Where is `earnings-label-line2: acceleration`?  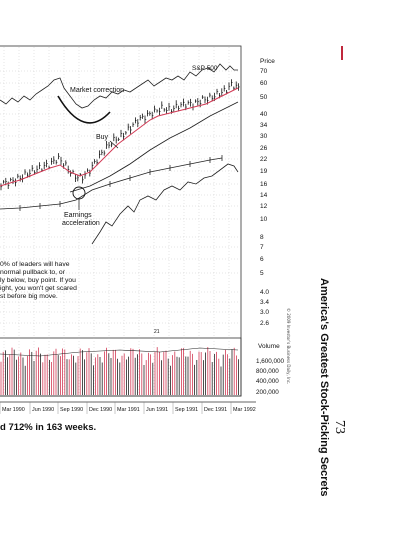 earnings-label-line2: acceleration is located at coordinates (81, 223).